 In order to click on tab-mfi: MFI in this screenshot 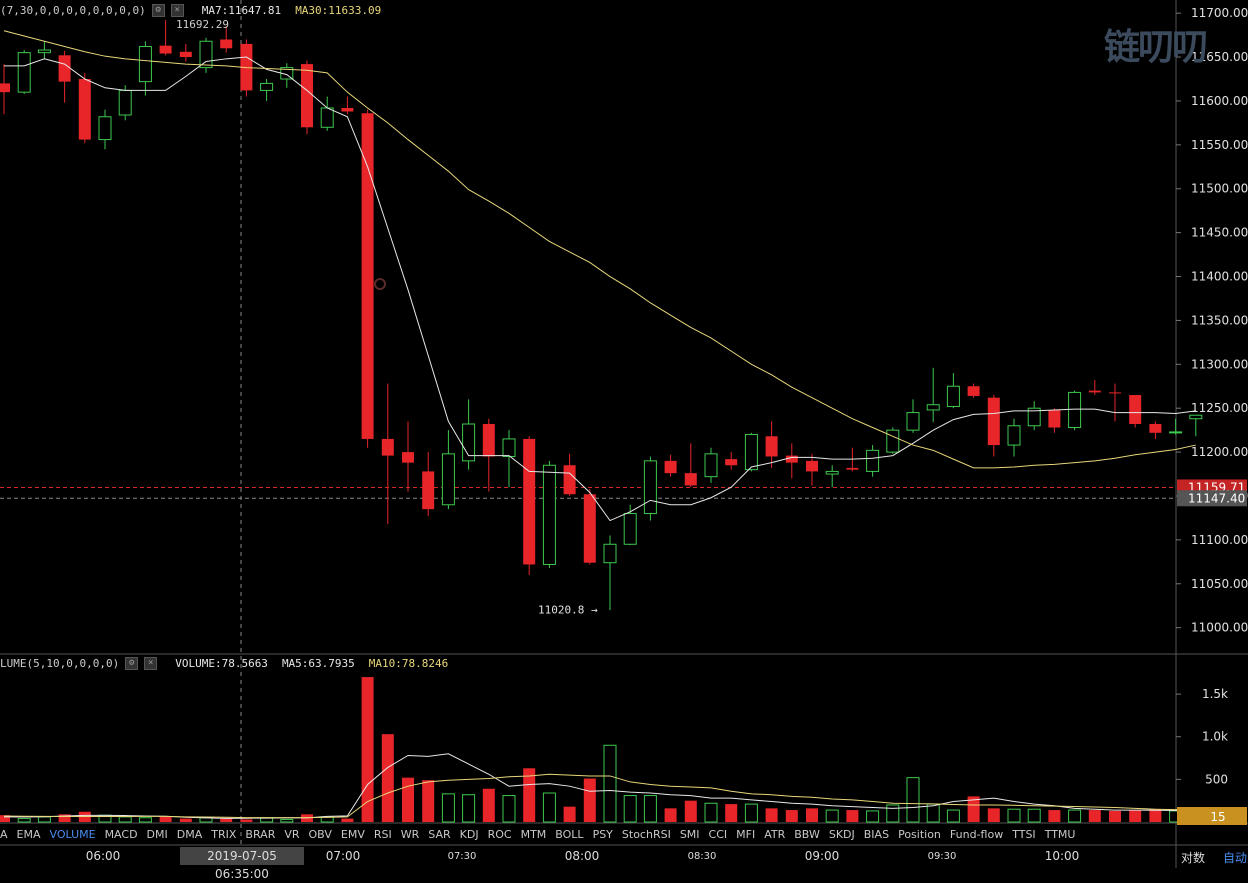, I will do `click(746, 834)`.